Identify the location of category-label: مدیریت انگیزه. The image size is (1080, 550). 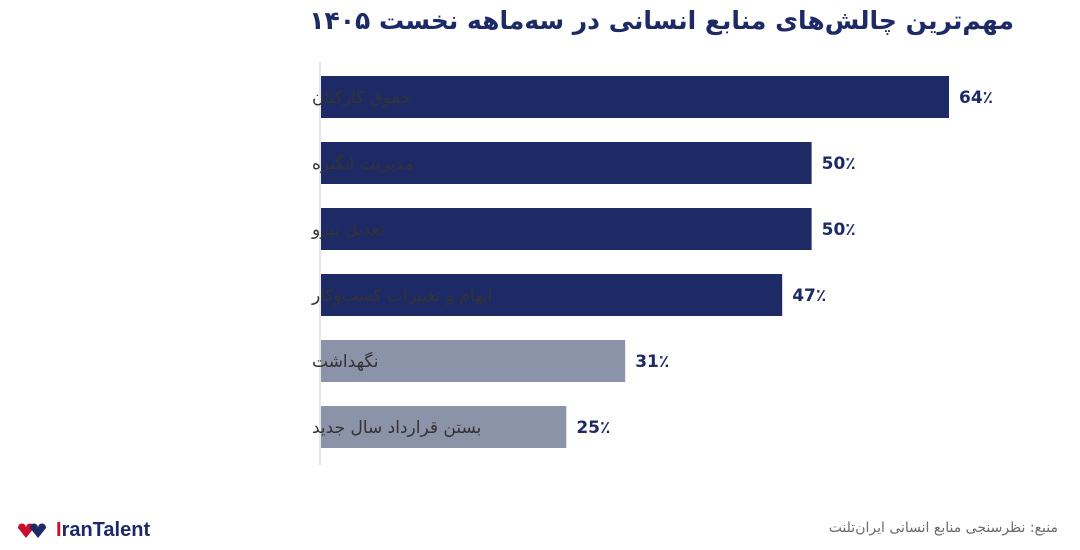
(362, 163).